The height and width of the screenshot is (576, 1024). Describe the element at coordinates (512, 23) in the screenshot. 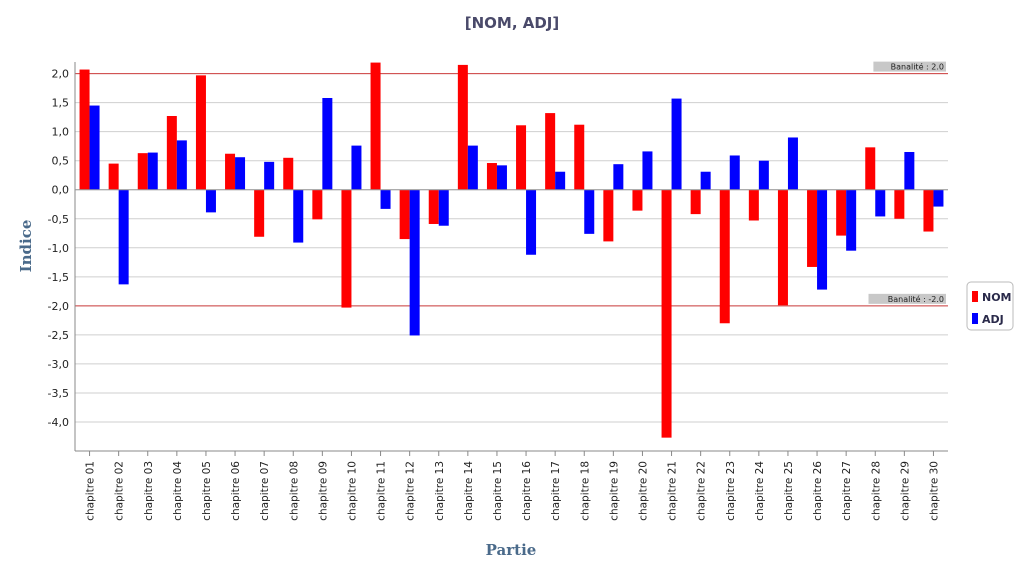

I see `chart-title: [NOM, ADJ]` at that location.